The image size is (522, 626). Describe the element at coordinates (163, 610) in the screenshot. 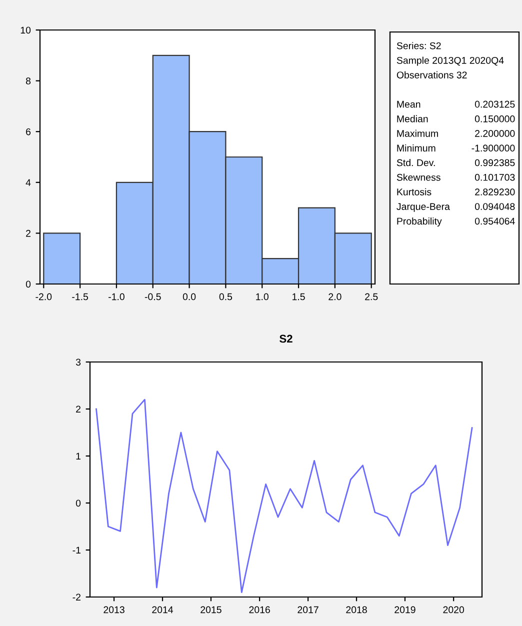

I see `x-tick-label: 2014` at that location.